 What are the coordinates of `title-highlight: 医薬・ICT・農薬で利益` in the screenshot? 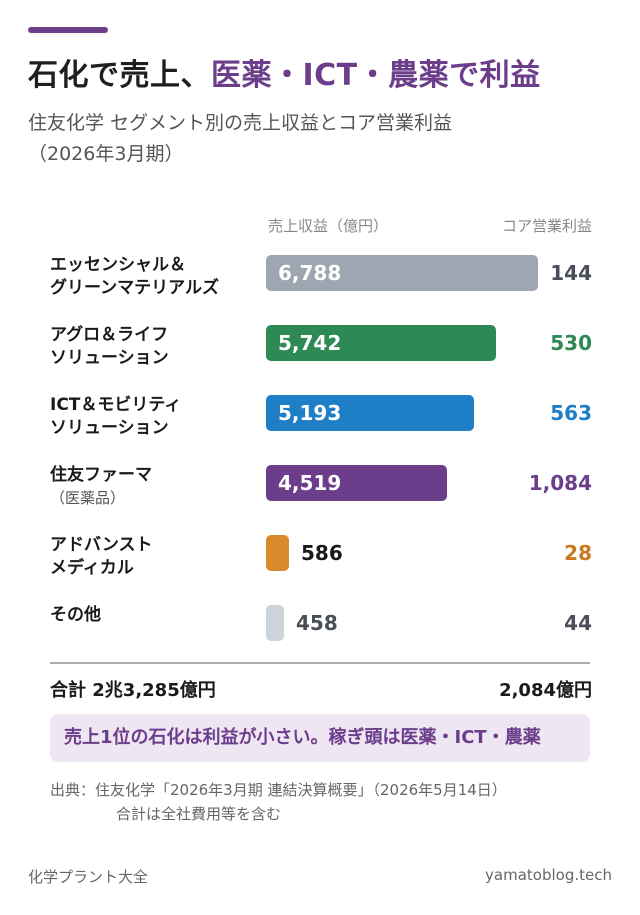 It's located at (376, 75).